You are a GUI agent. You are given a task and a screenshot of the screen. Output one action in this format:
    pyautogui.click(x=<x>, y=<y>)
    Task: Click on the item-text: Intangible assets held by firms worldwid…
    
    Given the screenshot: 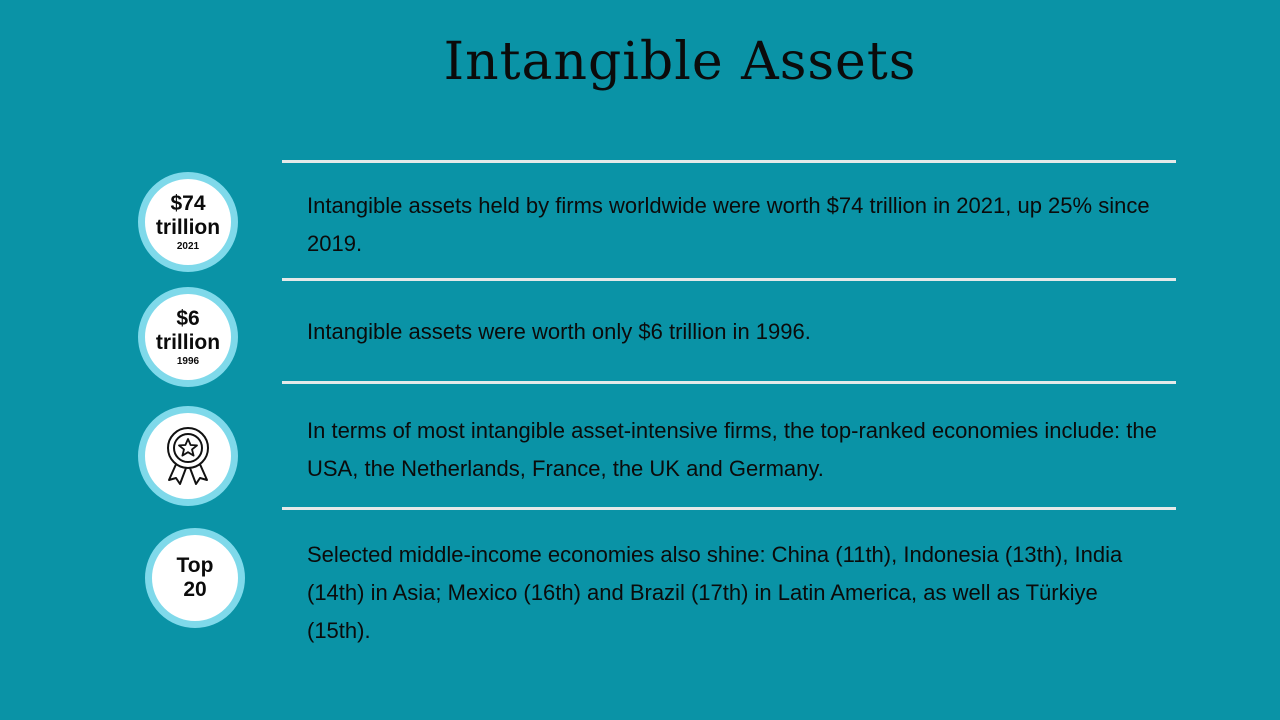 What is the action you would take?
    pyautogui.click(x=728, y=224)
    